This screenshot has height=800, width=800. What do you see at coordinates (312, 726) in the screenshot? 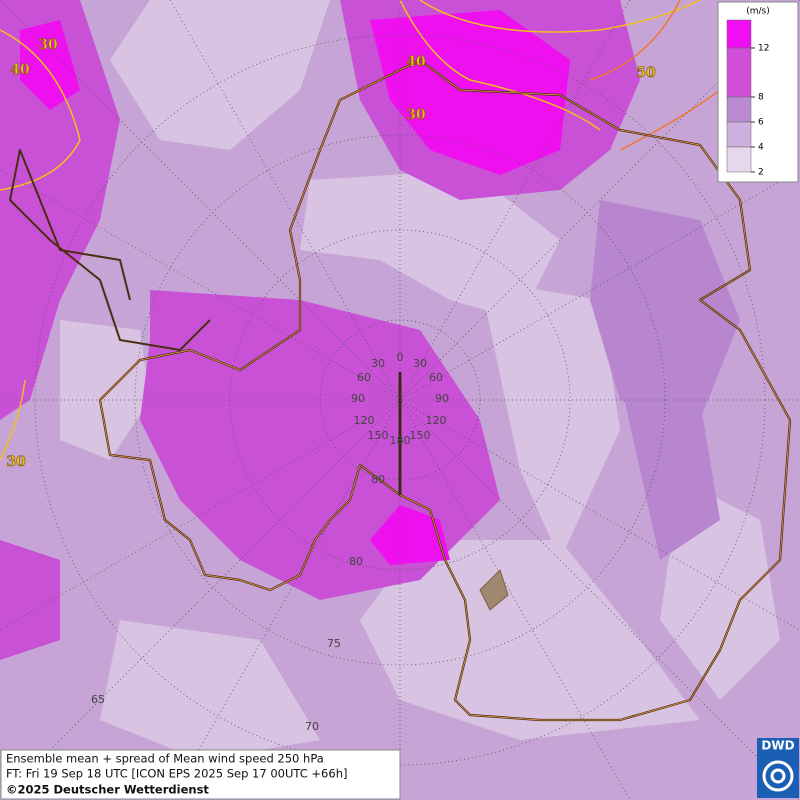
I see `latitude-label: 70` at bounding box center [312, 726].